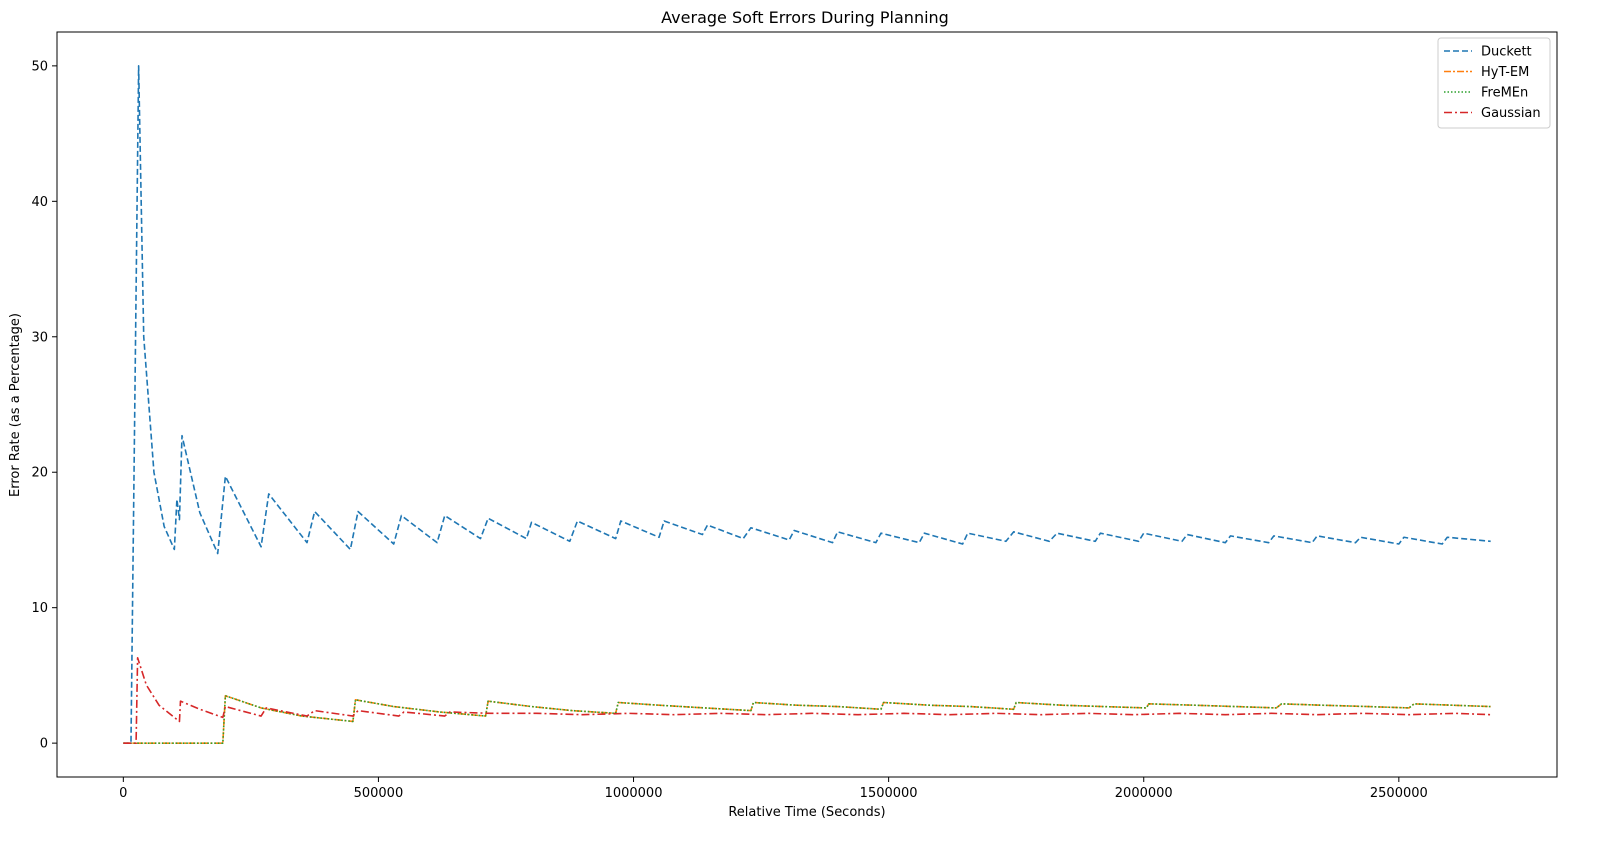  I want to click on legend-box, so click(1494, 83).